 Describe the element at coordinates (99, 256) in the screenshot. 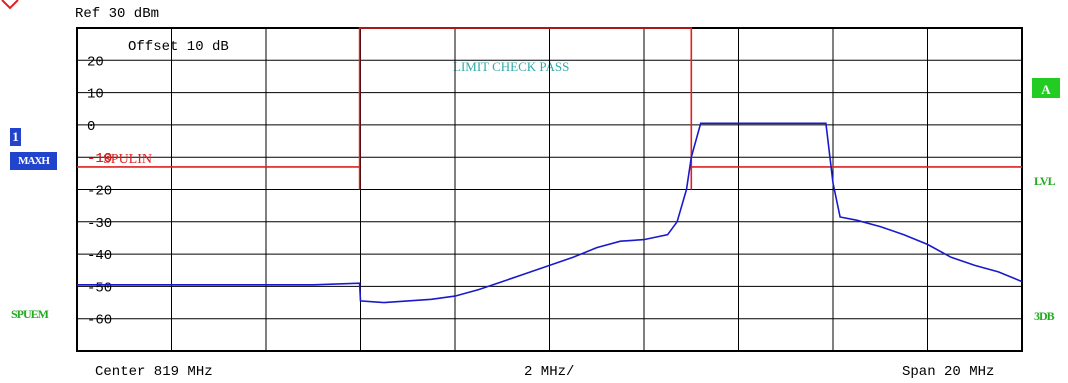

I see `y-tick-label: -40` at that location.